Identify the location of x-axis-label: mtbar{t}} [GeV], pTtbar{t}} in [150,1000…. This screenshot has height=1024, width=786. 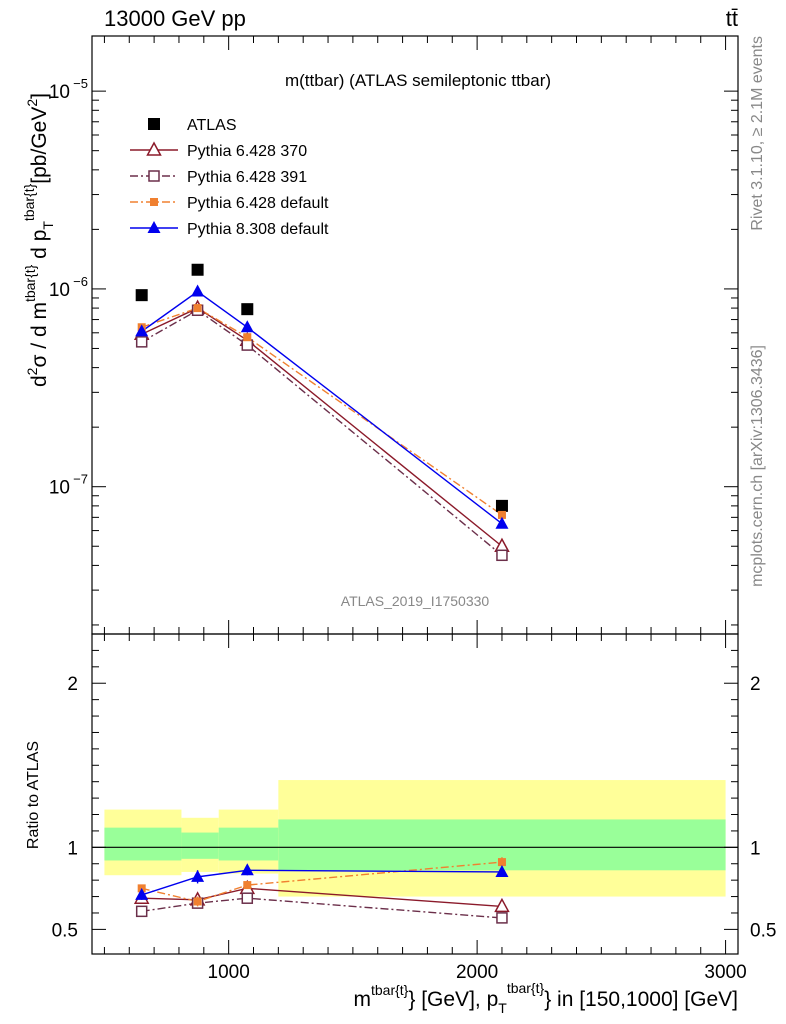
(545, 998).